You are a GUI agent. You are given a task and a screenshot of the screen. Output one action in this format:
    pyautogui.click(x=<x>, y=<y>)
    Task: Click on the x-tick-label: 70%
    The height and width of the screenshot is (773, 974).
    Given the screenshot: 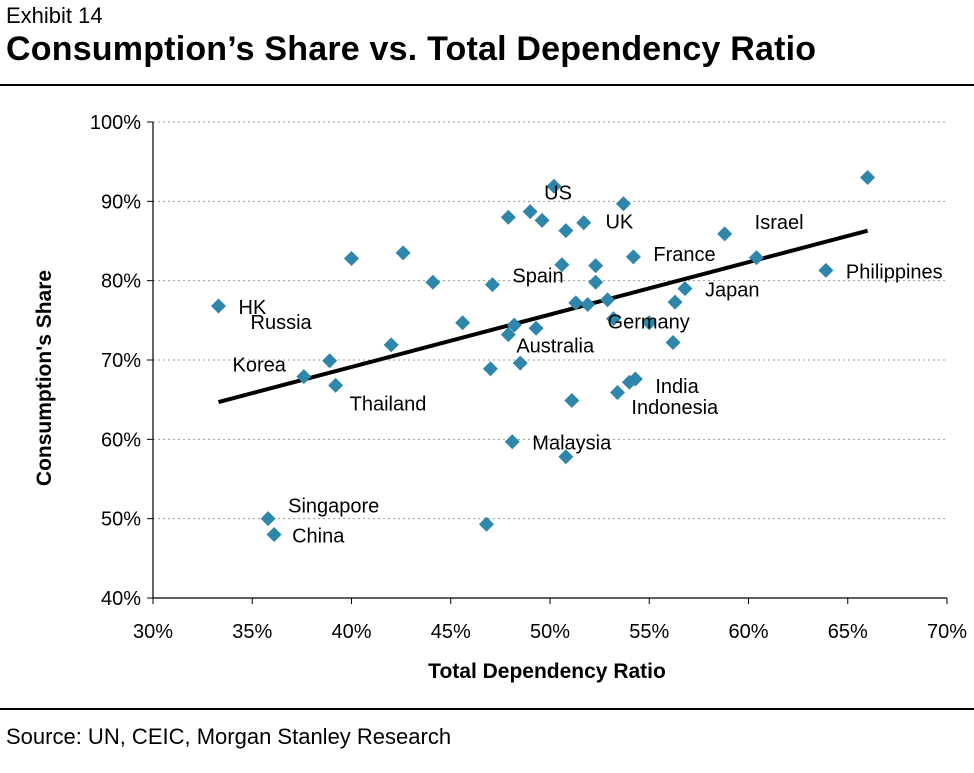 What is the action you would take?
    pyautogui.click(x=947, y=632)
    